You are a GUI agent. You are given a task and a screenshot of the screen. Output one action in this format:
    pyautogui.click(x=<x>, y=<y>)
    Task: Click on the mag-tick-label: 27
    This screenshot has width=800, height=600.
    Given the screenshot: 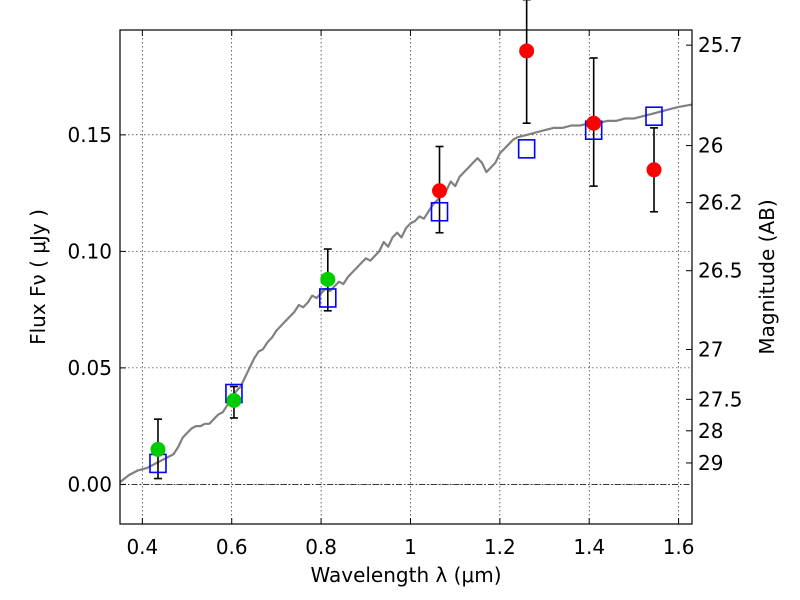 What is the action you would take?
    pyautogui.click(x=710, y=349)
    